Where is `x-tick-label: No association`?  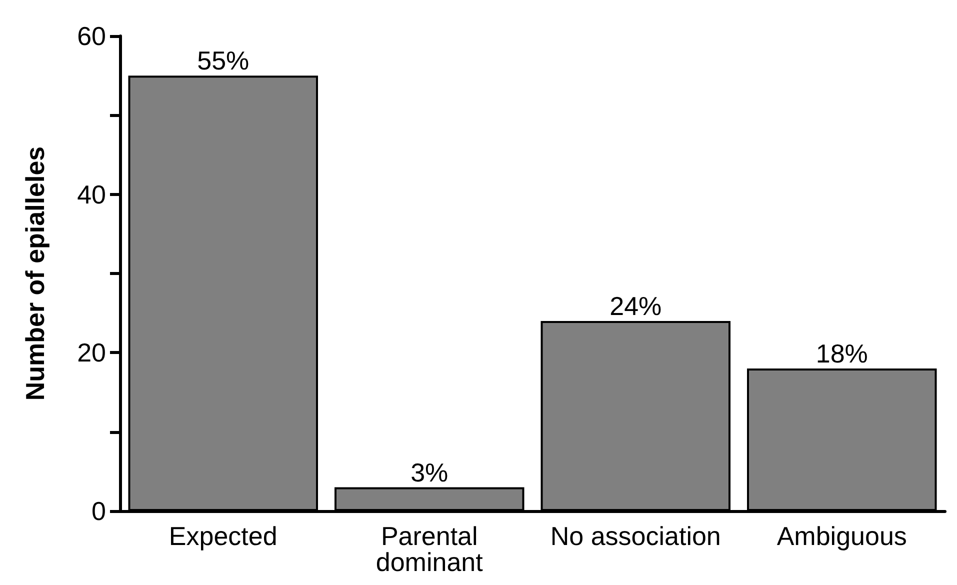
x-tick-label: No association is located at coordinates (635, 536).